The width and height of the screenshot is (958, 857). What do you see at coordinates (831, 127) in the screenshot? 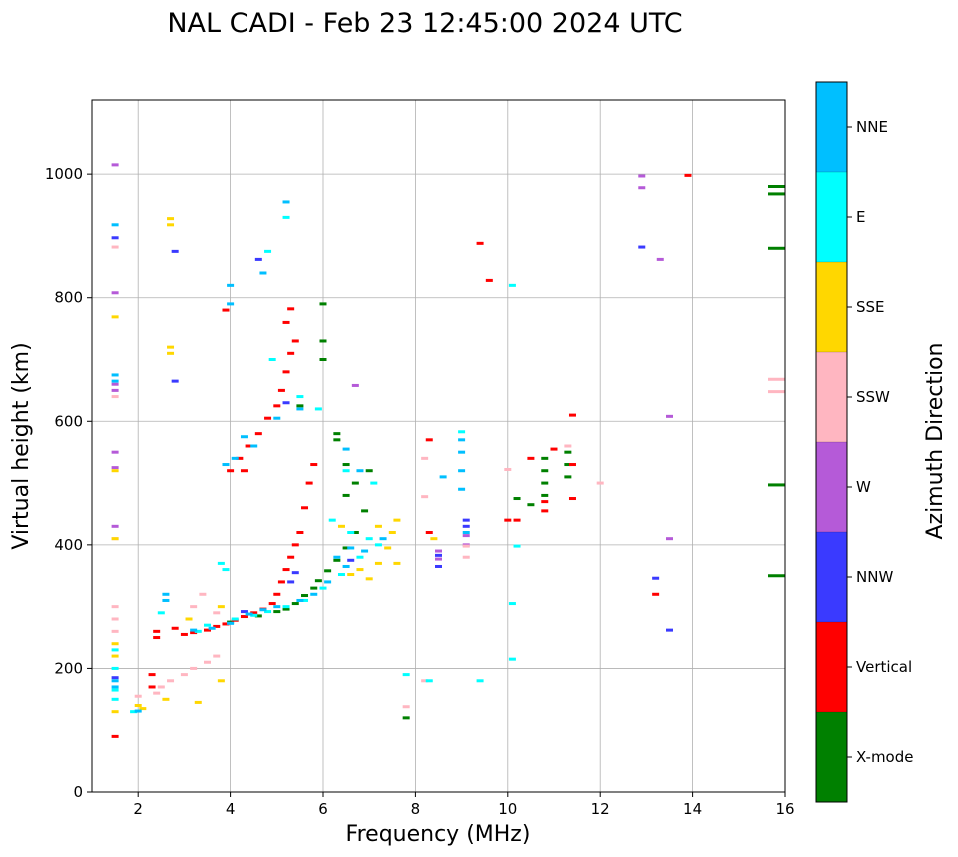
I see `colorbar-segment` at bounding box center [831, 127].